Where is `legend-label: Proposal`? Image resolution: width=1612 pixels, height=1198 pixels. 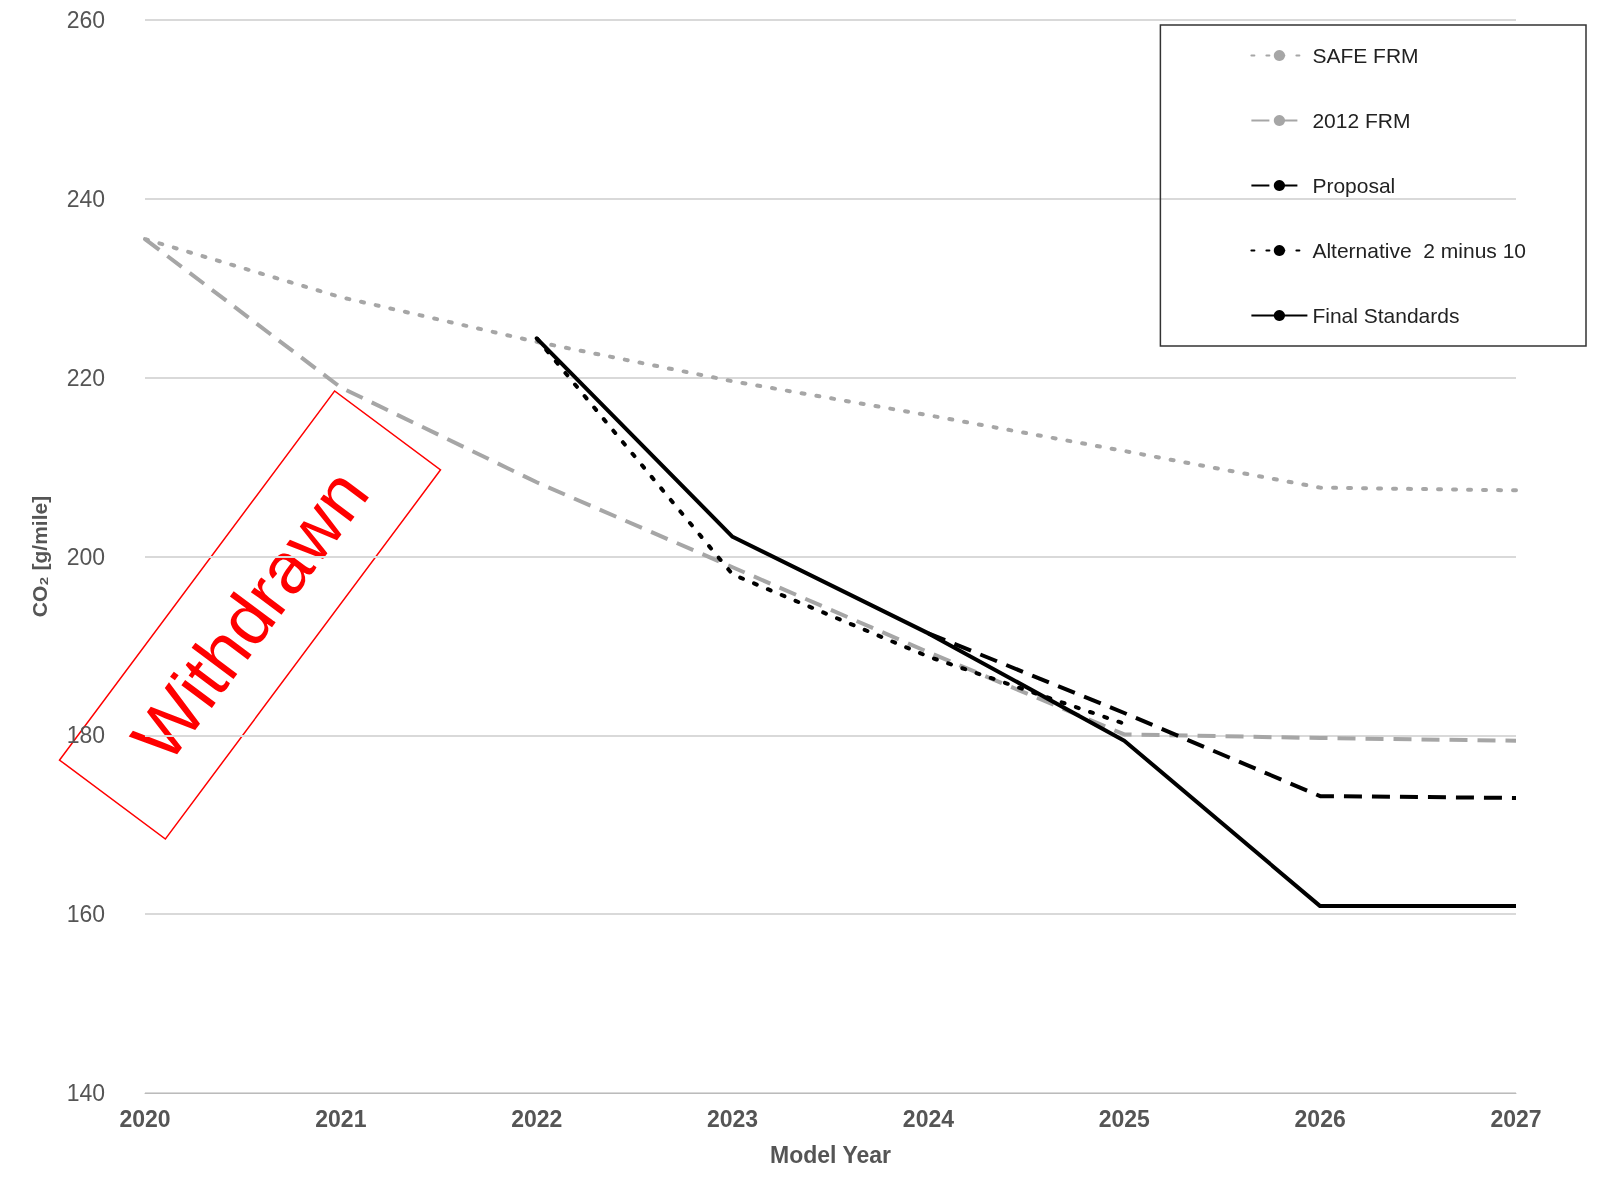
legend-label: Proposal is located at coordinates (1354, 185).